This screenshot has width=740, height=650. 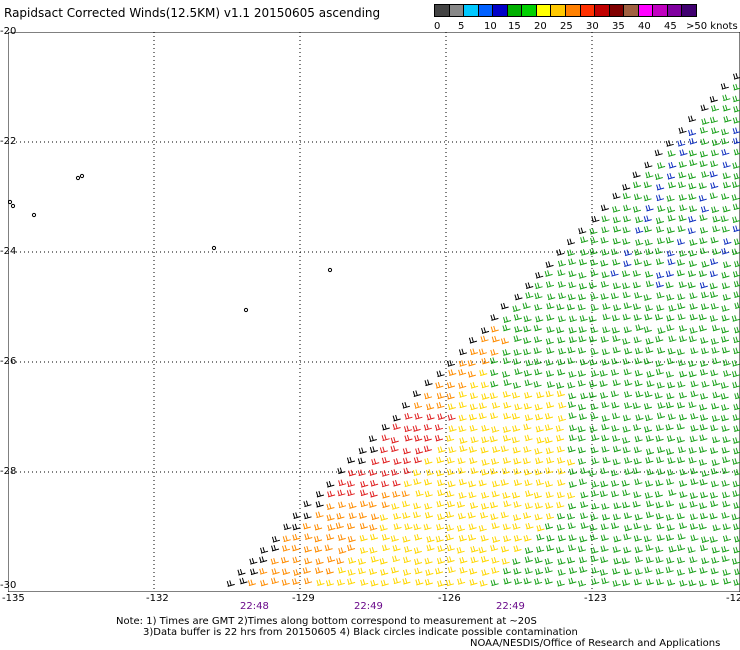 What do you see at coordinates (566, 26) in the screenshot?
I see `legend-tick-label: 25` at bounding box center [566, 26].